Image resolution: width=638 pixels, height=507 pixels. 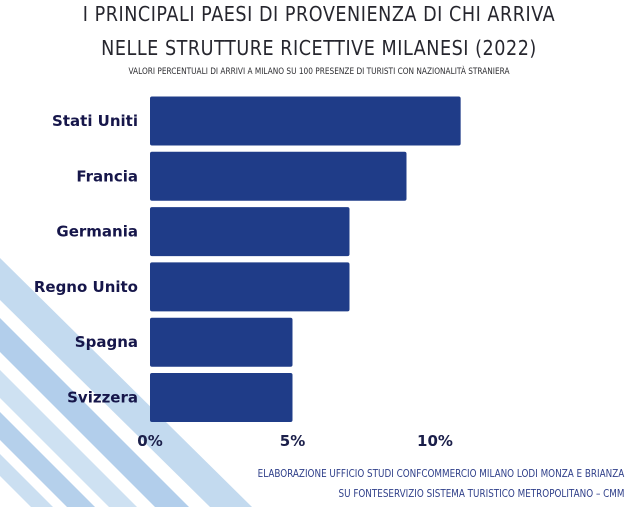 What do you see at coordinates (102, 398) in the screenshot?
I see `category-label: Svizzera` at bounding box center [102, 398].